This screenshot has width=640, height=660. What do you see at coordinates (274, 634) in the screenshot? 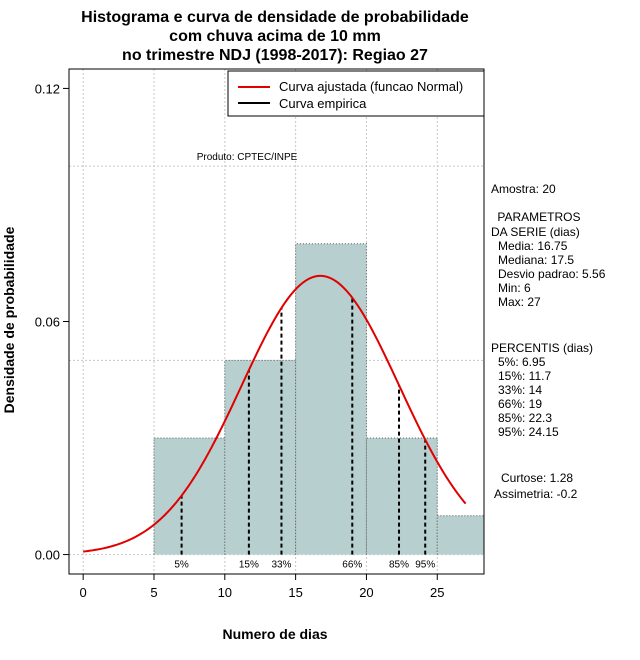
I see `x-axis-title: Numero de dias` at bounding box center [274, 634].